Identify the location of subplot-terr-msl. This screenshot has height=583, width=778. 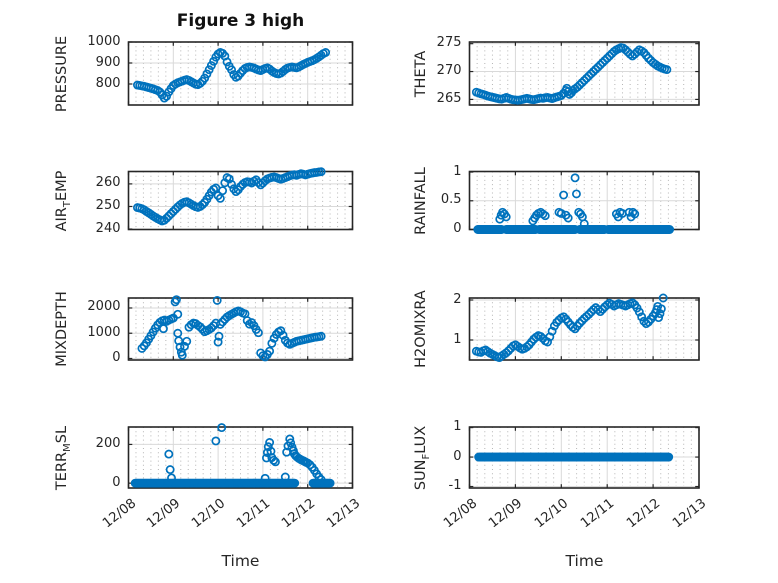
(240, 456).